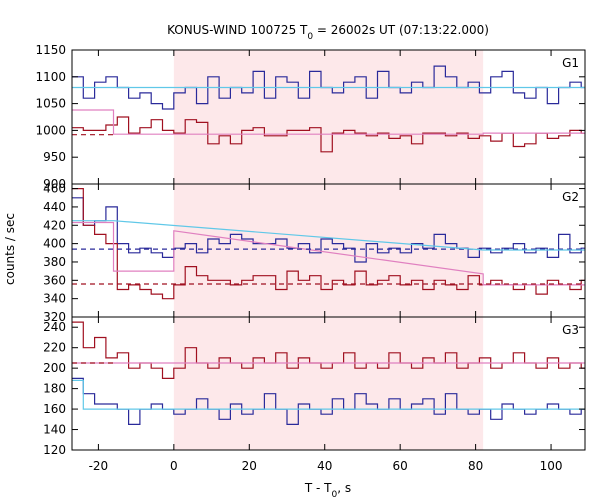 The width and height of the screenshot is (600, 500). I want to click on panel-label-g2: G2, so click(570, 197).